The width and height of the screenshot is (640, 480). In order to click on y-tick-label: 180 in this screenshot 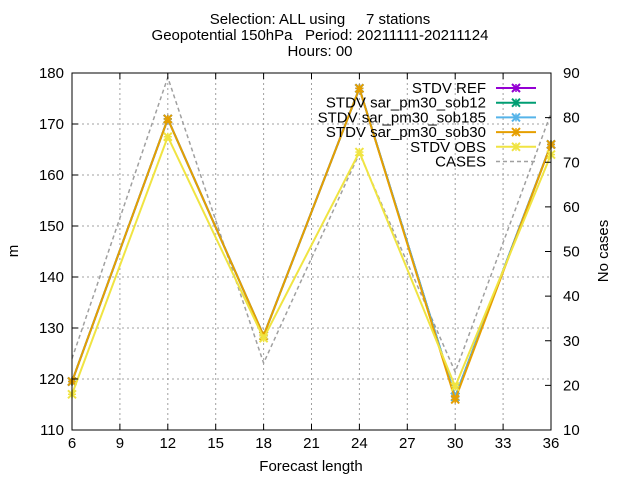, I will do `click(51, 73)`.